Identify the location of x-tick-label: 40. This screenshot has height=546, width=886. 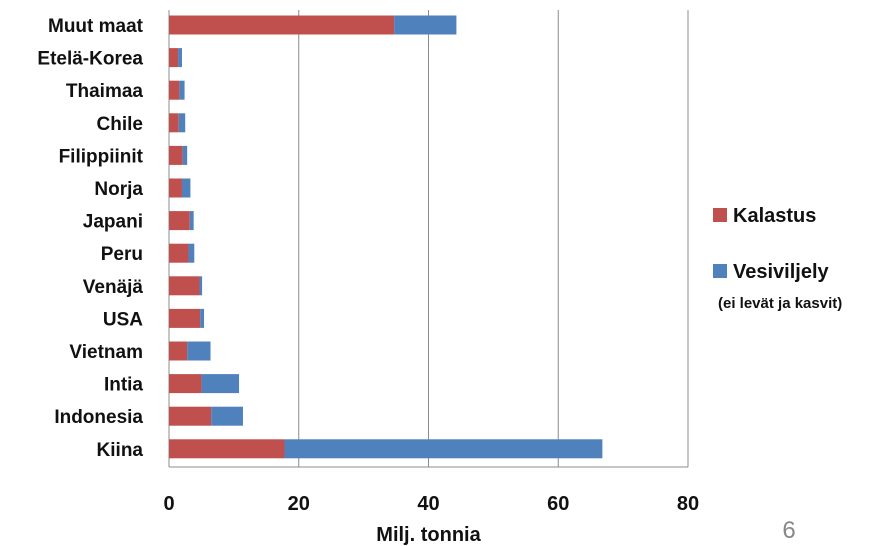
(428, 504).